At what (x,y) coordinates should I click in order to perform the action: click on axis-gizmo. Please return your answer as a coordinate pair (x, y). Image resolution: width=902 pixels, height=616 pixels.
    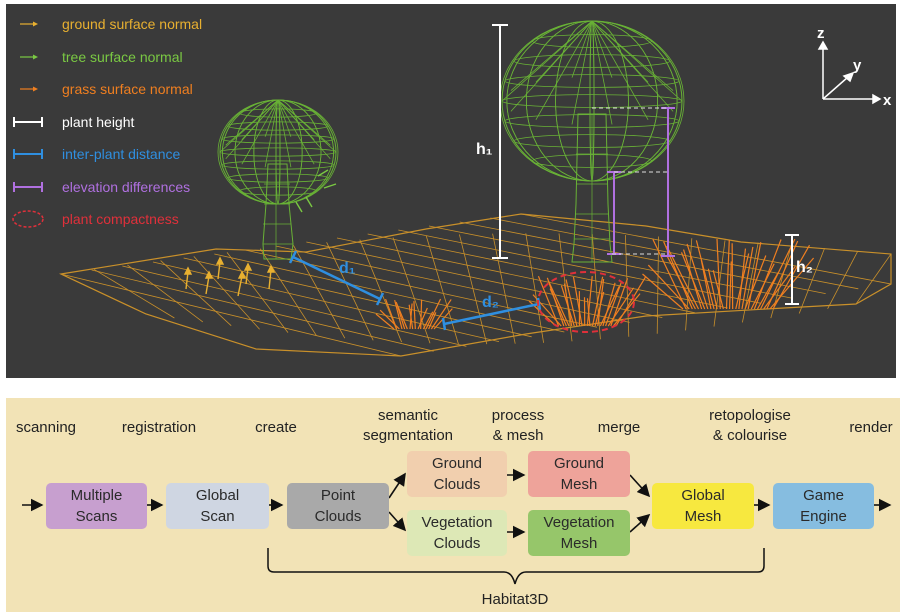
    Looking at the image, I should click on (849, 72).